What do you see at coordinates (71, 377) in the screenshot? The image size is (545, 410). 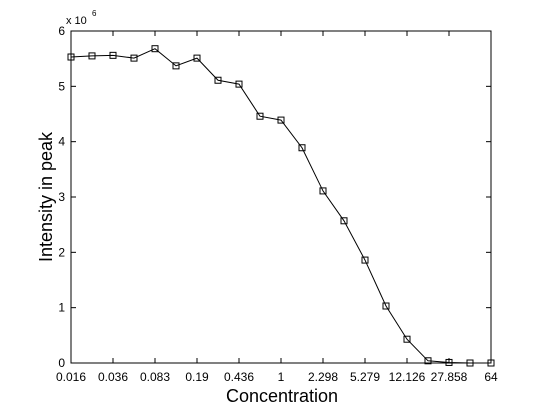 I see `x-tick-label: 0.016` at bounding box center [71, 377].